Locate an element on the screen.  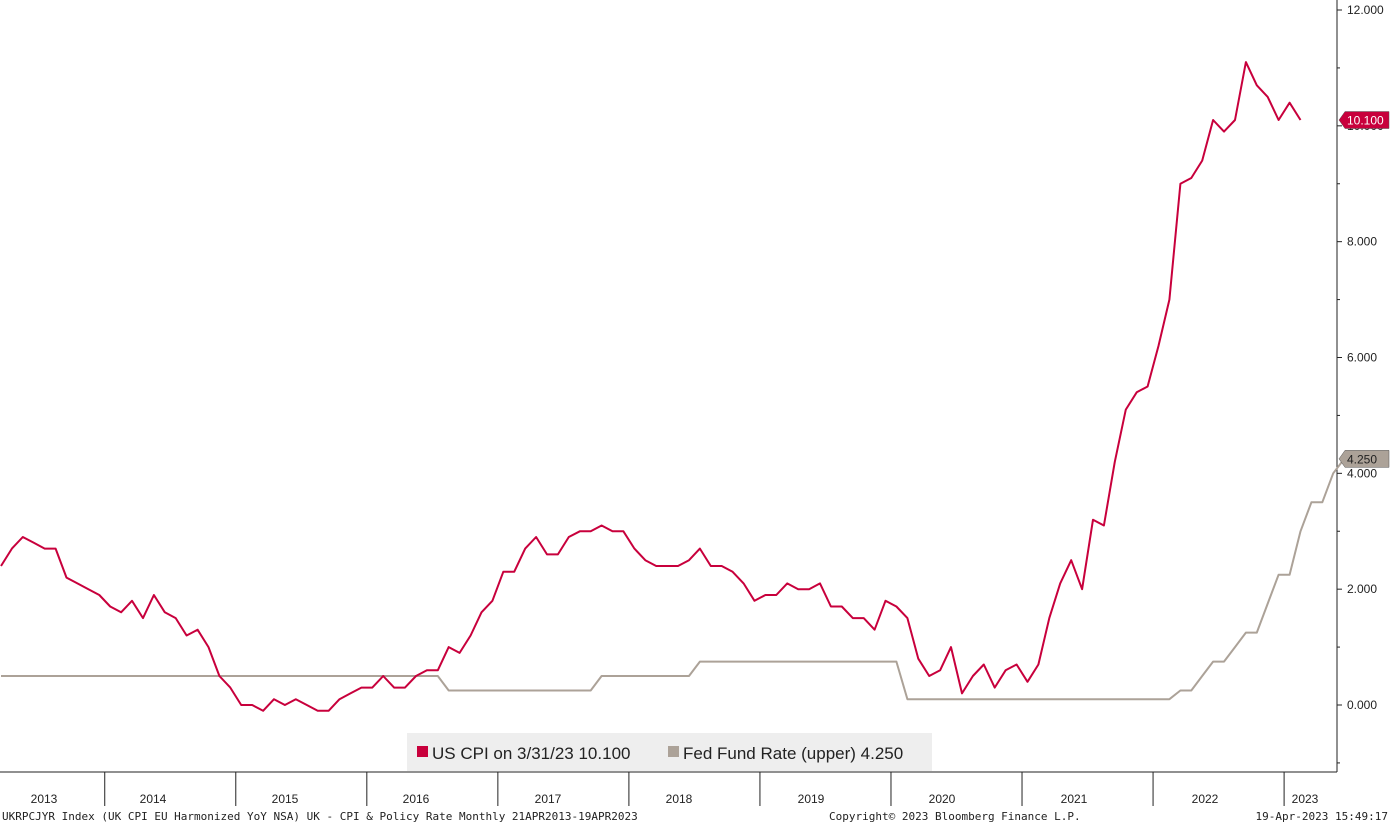
y-tick-label: 2.000 is located at coordinates (1362, 589).